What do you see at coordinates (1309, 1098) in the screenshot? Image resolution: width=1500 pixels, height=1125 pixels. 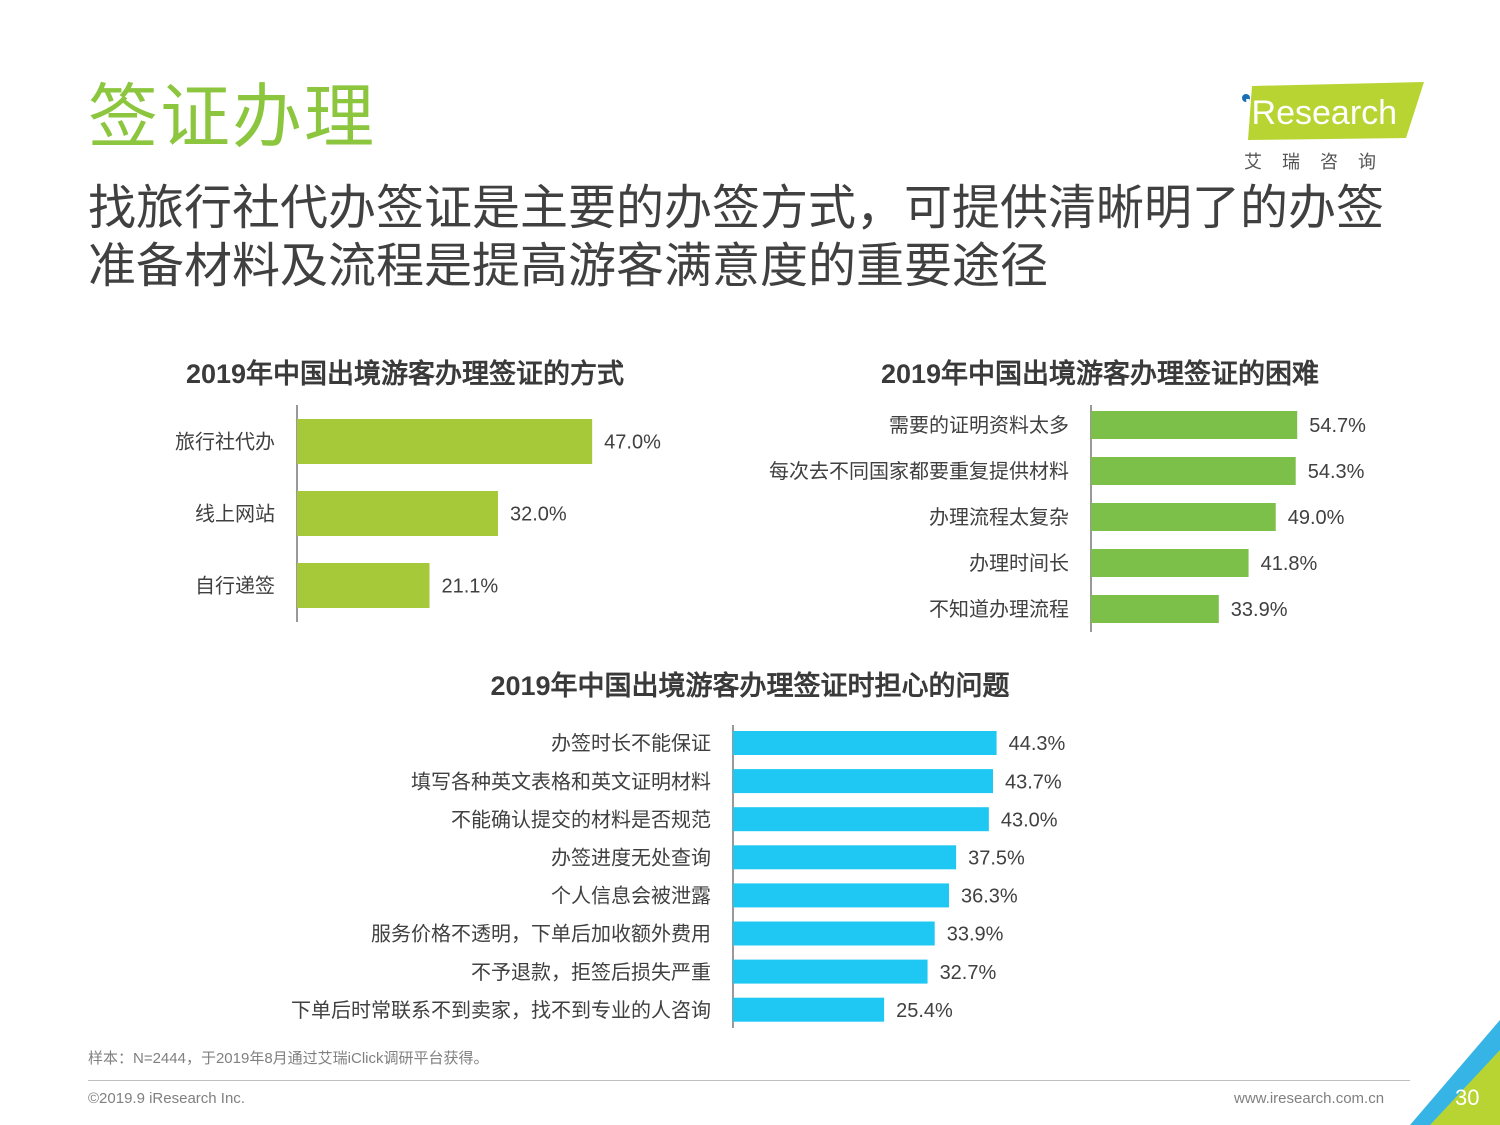 I see `website-link: www.iresearch.com.cn` at bounding box center [1309, 1098].